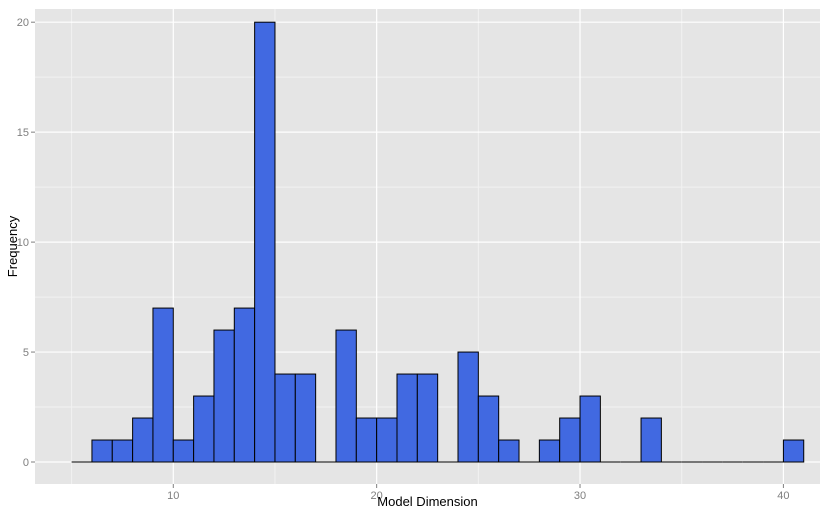 The width and height of the screenshot is (830, 514). What do you see at coordinates (23, 243) in the screenshot?
I see `y-tick-label: 10` at bounding box center [23, 243].